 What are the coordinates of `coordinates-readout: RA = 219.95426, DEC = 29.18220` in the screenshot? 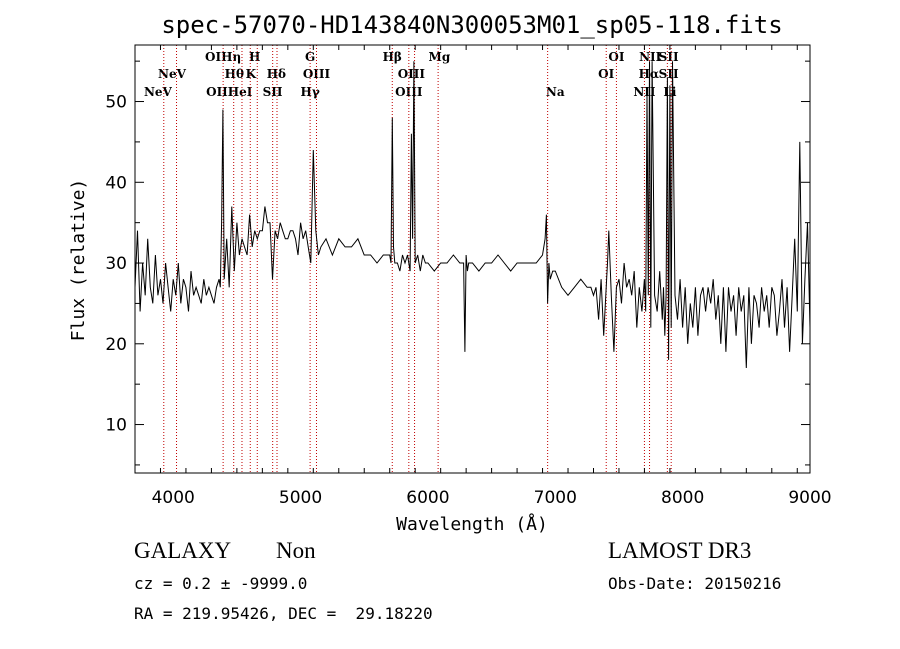 It's located at (283, 613).